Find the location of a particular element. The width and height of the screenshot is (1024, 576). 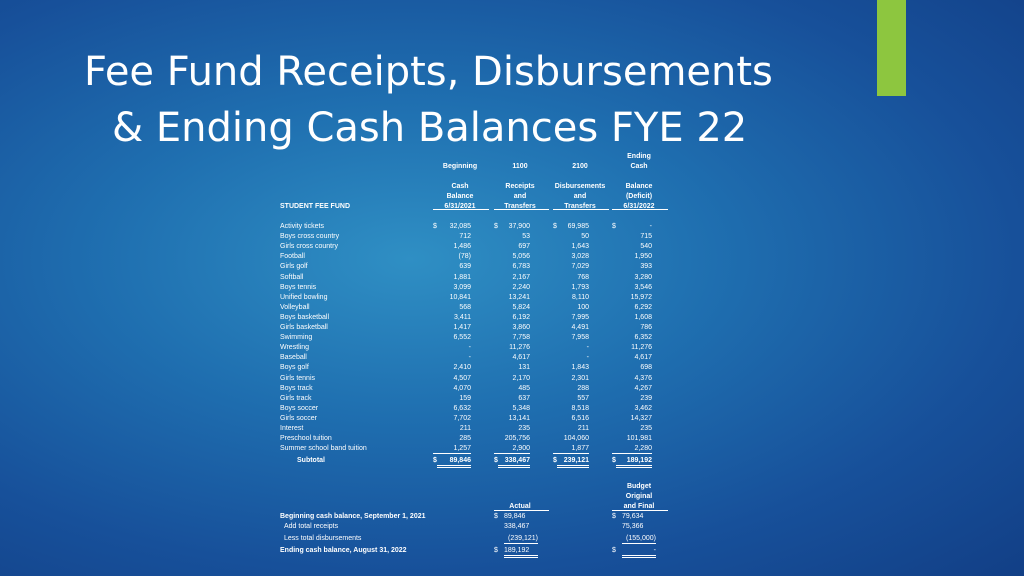

cell-beg: 1,486 is located at coordinates (462, 247).